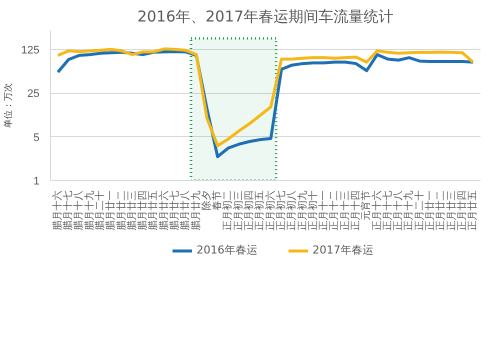 The width and height of the screenshot is (500, 362). I want to click on x-tick-label: 腊月廿八, so click(185, 210).